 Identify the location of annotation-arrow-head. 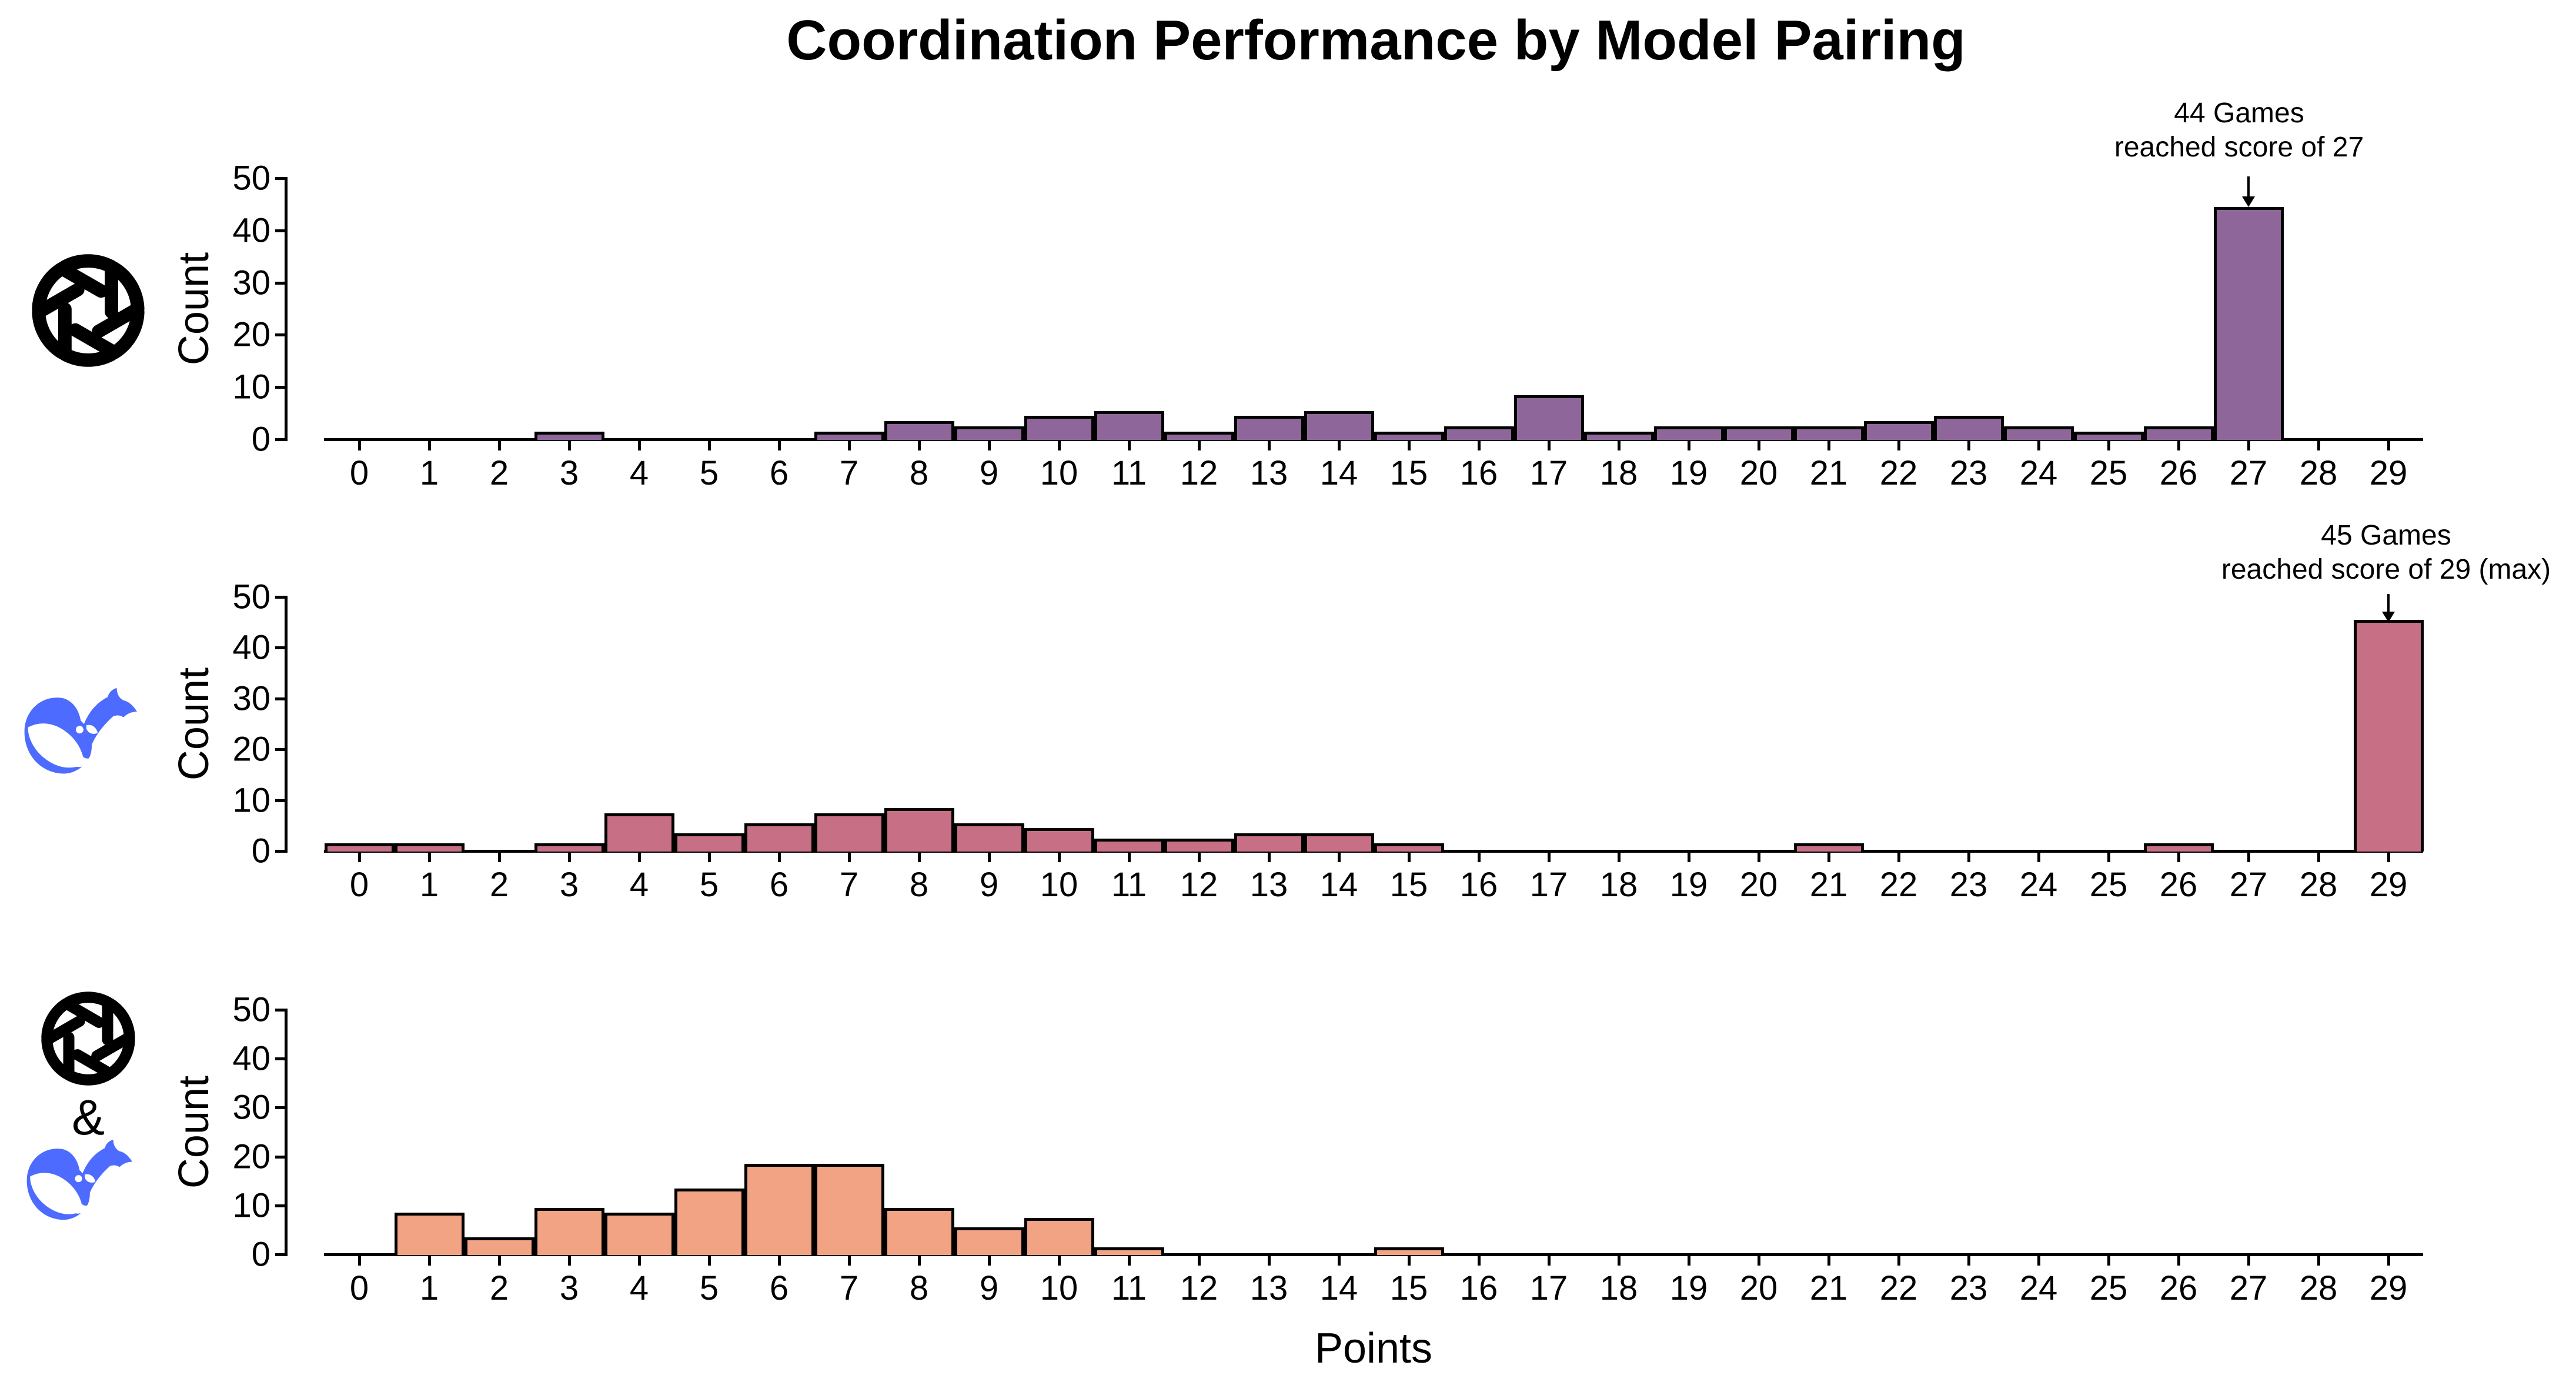
(2248, 201).